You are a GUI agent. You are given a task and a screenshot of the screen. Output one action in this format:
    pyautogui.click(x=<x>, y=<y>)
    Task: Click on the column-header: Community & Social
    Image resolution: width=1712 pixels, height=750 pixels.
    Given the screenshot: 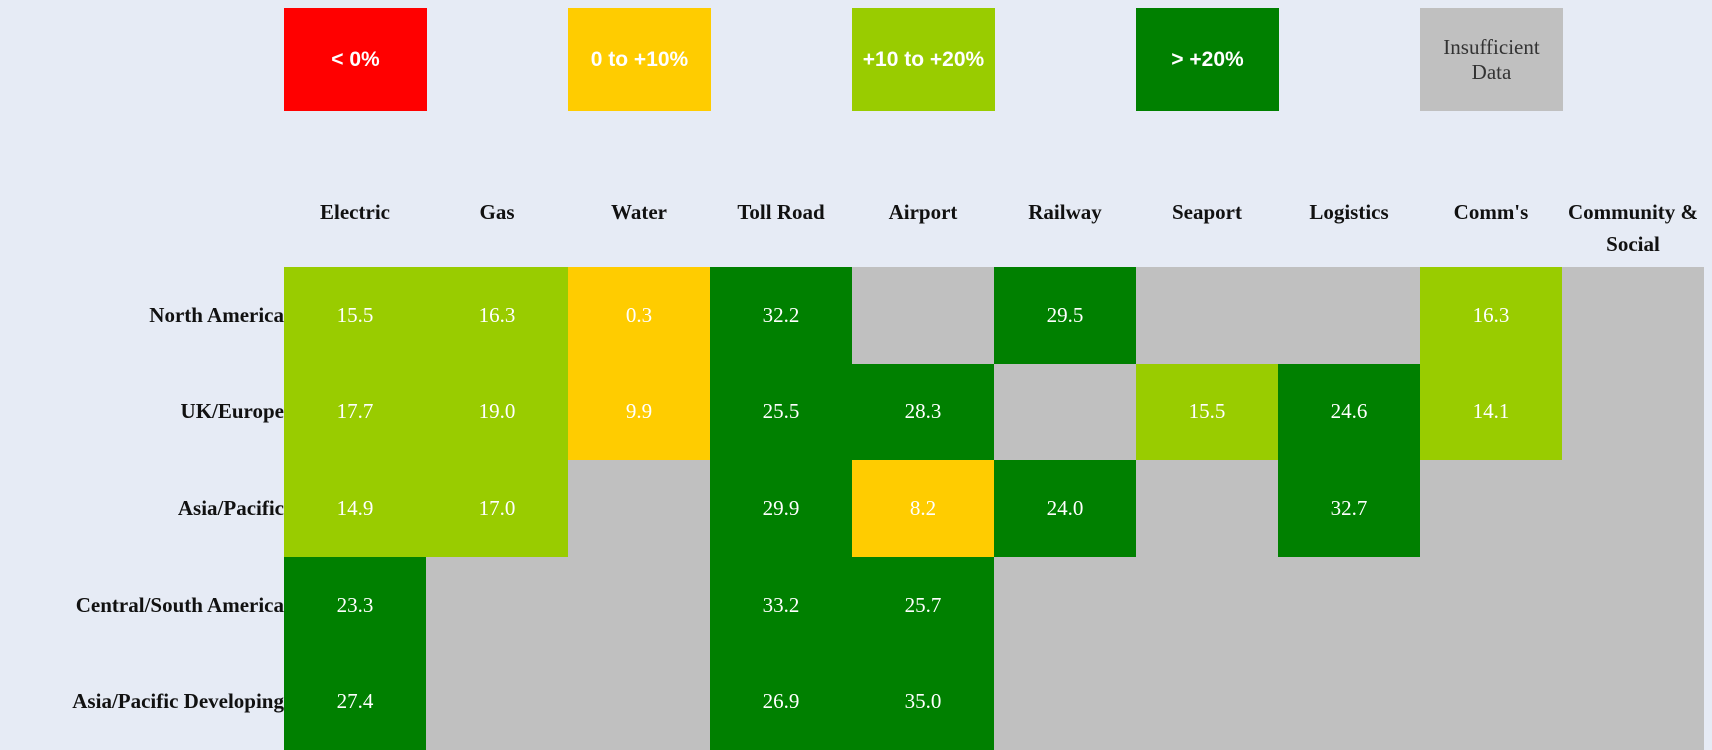 What is the action you would take?
    pyautogui.click(x=1633, y=228)
    